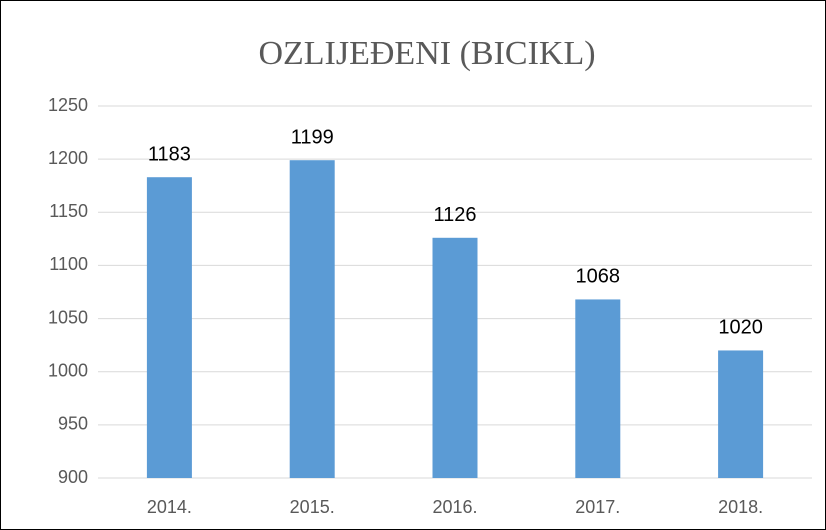 Image resolution: width=826 pixels, height=530 pixels. What do you see at coordinates (454, 215) in the screenshot?
I see `data-label: 1126` at bounding box center [454, 215].